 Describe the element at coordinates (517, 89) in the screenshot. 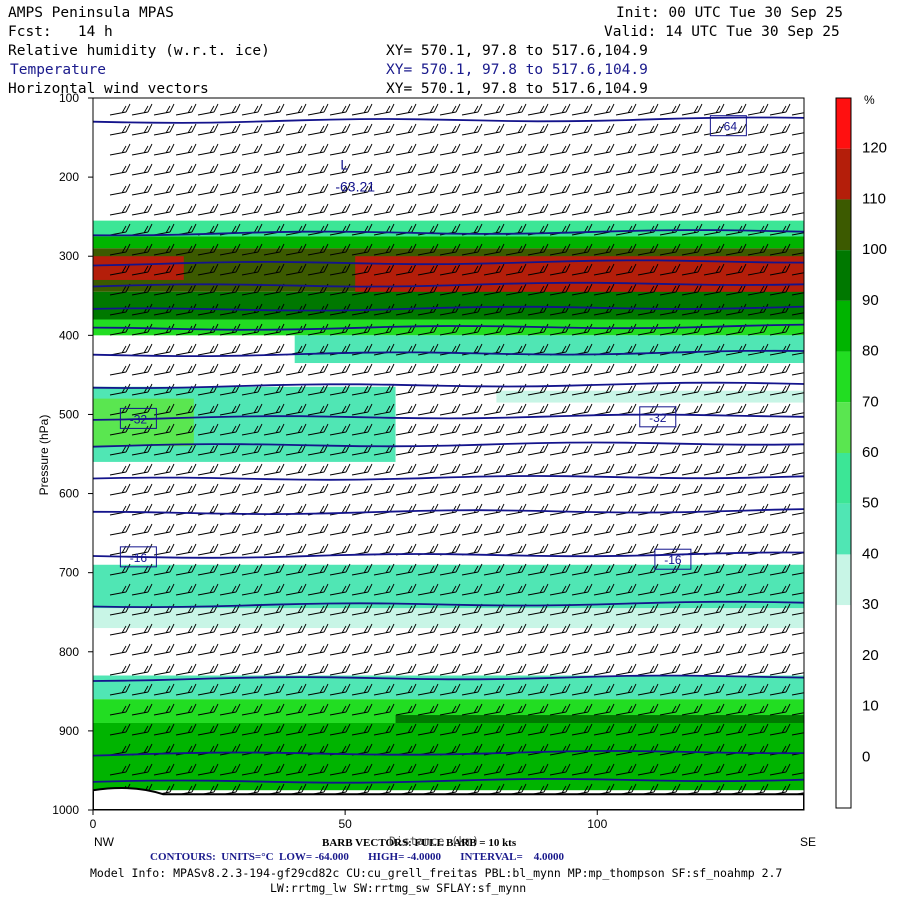

I see `field-wind-xy: XY= 570.1, 97.8 to 517.6,104.9` at that location.